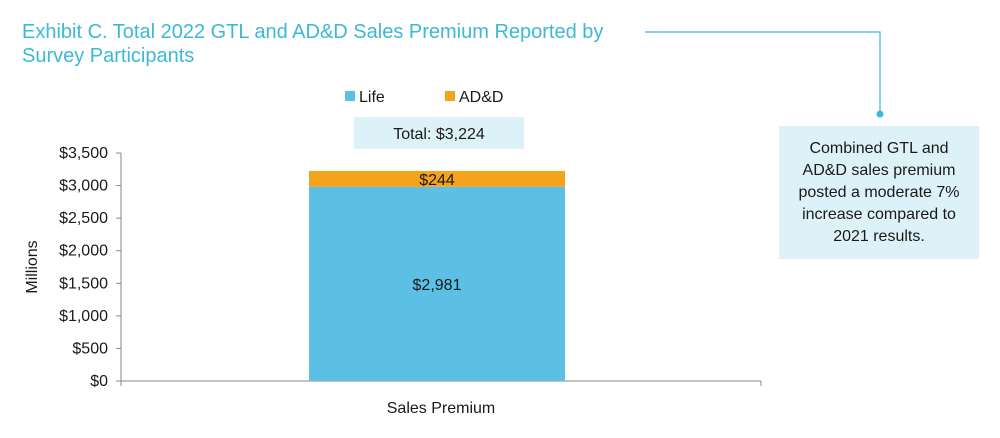  Describe the element at coordinates (441, 408) in the screenshot. I see `x-tick-label: Sales Premium` at that location.